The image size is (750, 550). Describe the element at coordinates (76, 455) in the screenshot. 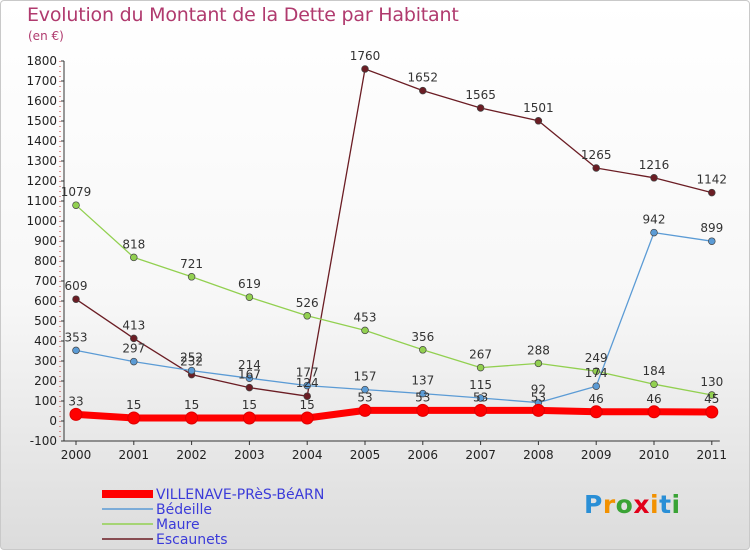

I see `x-tick-label: 2000` at that location.